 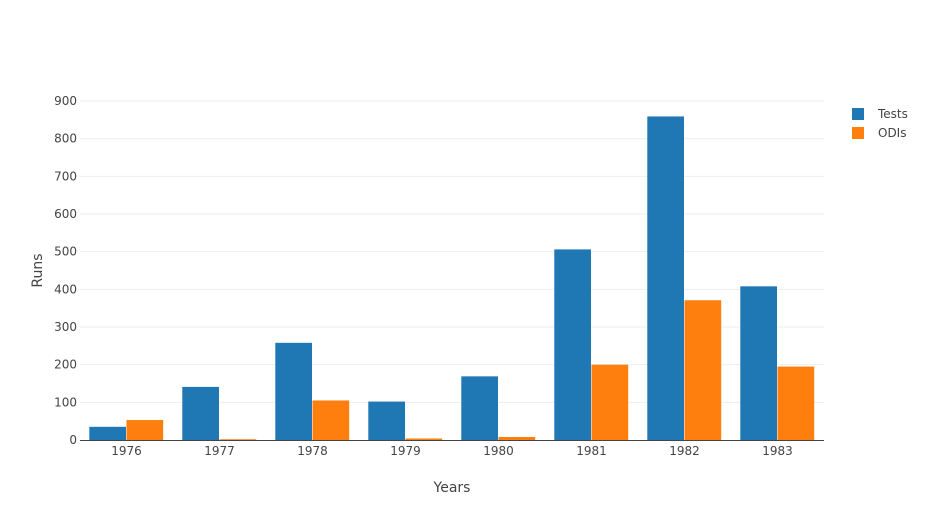 What do you see at coordinates (591, 451) in the screenshot?
I see `x-tick-label: 1981` at bounding box center [591, 451].